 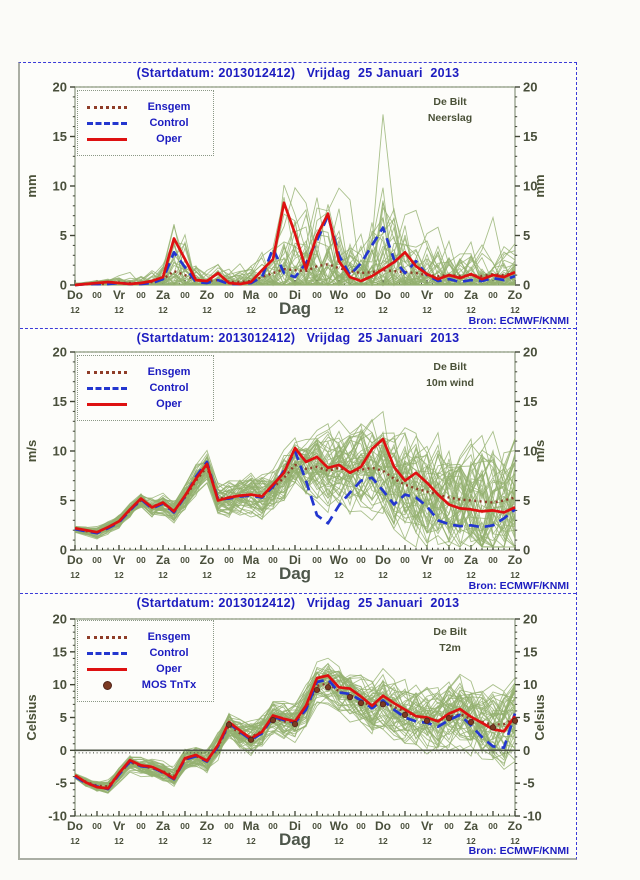 What do you see at coordinates (539, 717) in the screenshot?
I see `y-axis-unit-right: Celsius` at bounding box center [539, 717].